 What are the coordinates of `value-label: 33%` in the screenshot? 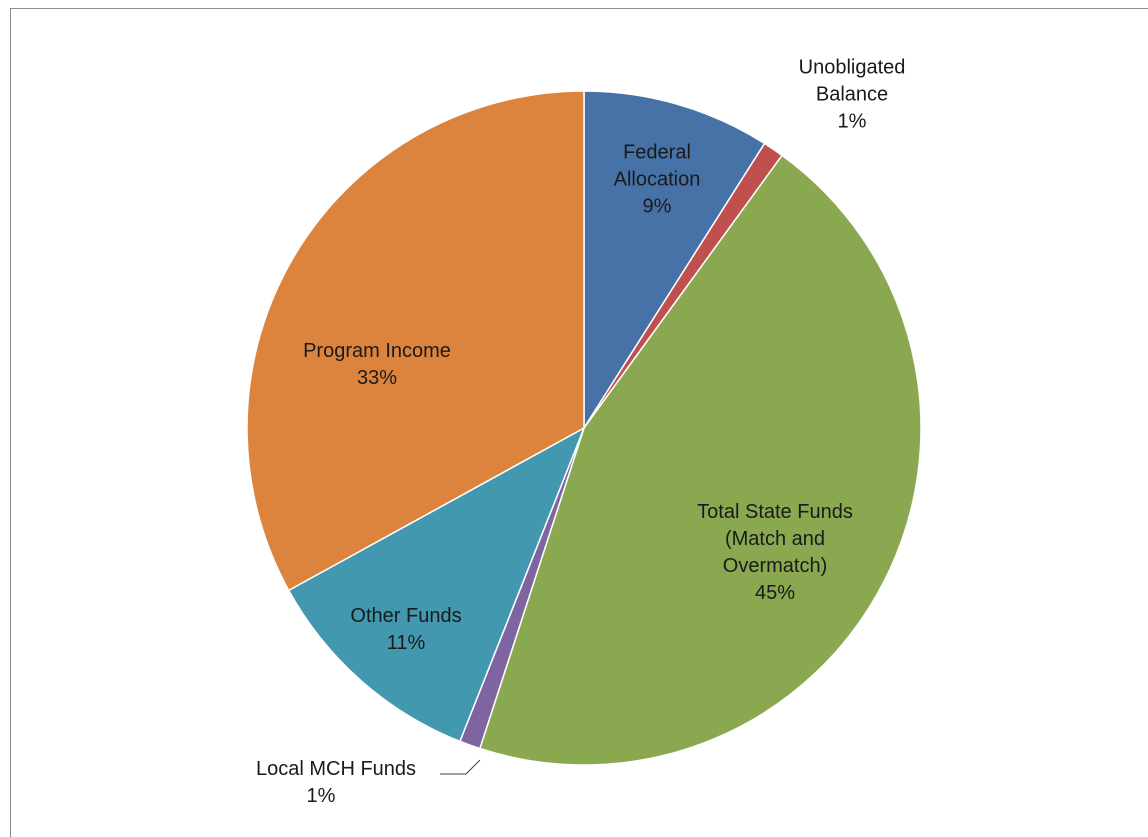 It's located at (377, 378).